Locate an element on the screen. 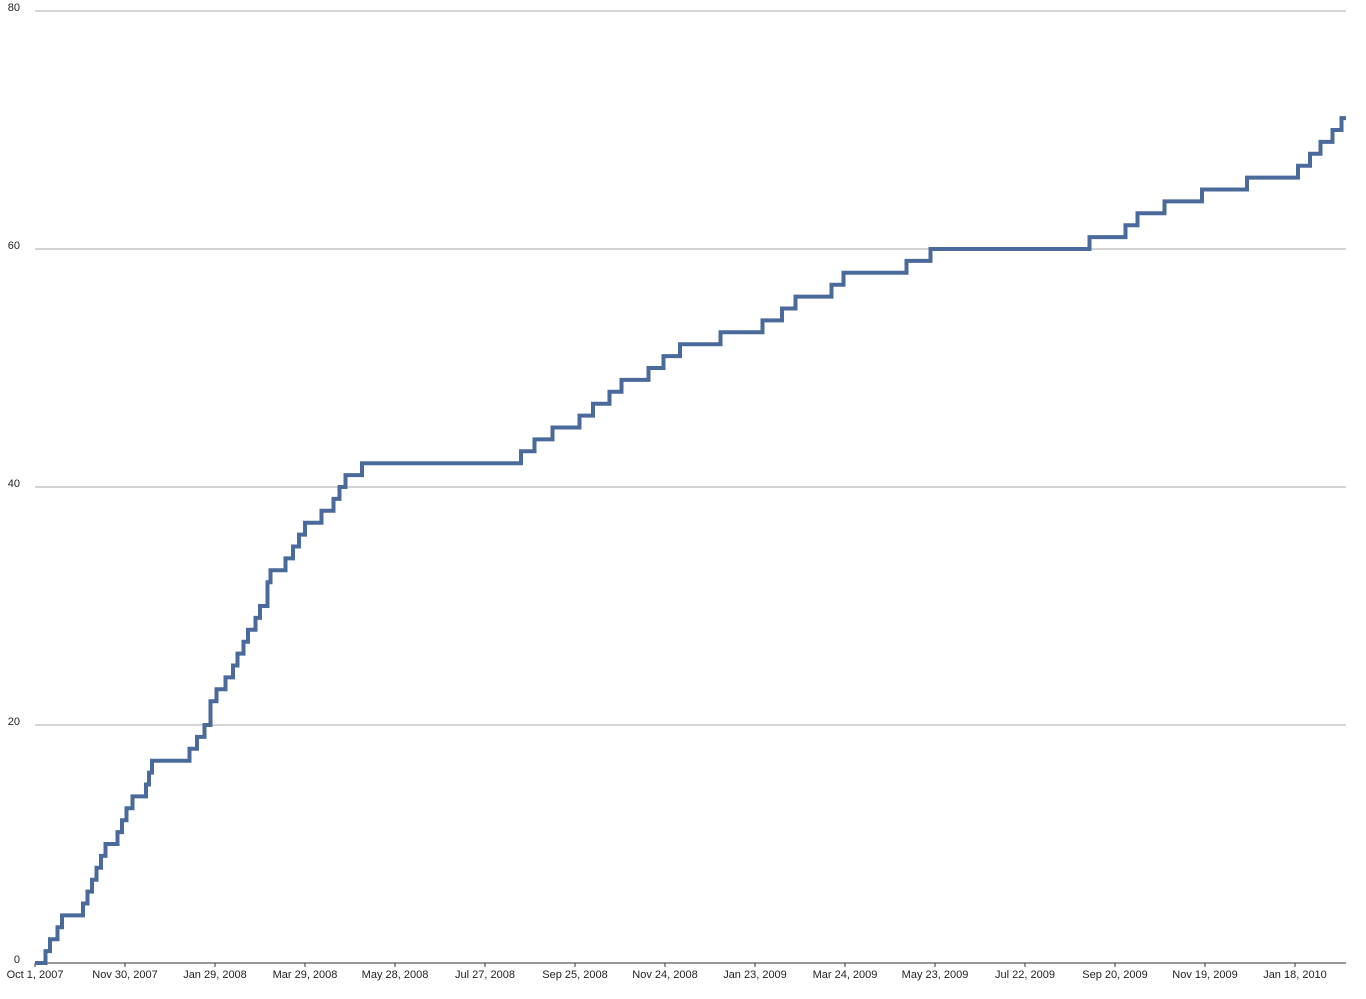  x-tick-label: Jan 18, 2010 is located at coordinates (1295, 975).